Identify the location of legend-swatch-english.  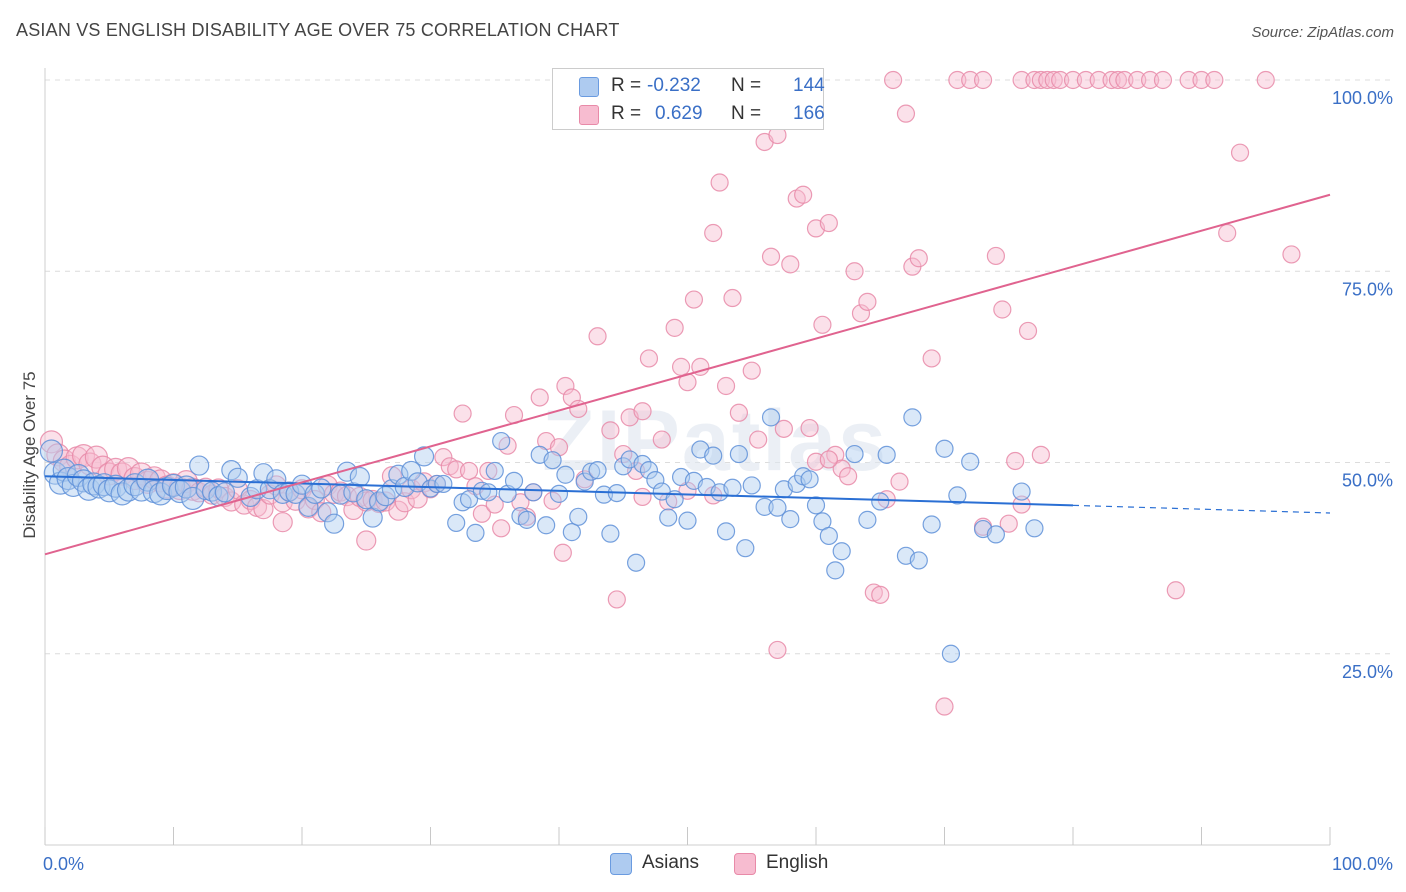
(589, 115).